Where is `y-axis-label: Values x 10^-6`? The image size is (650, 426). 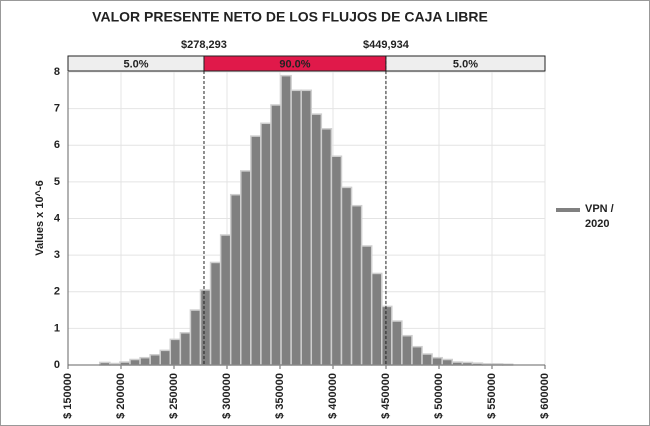
y-axis-label: Values x 10^-6 is located at coordinates (40, 218).